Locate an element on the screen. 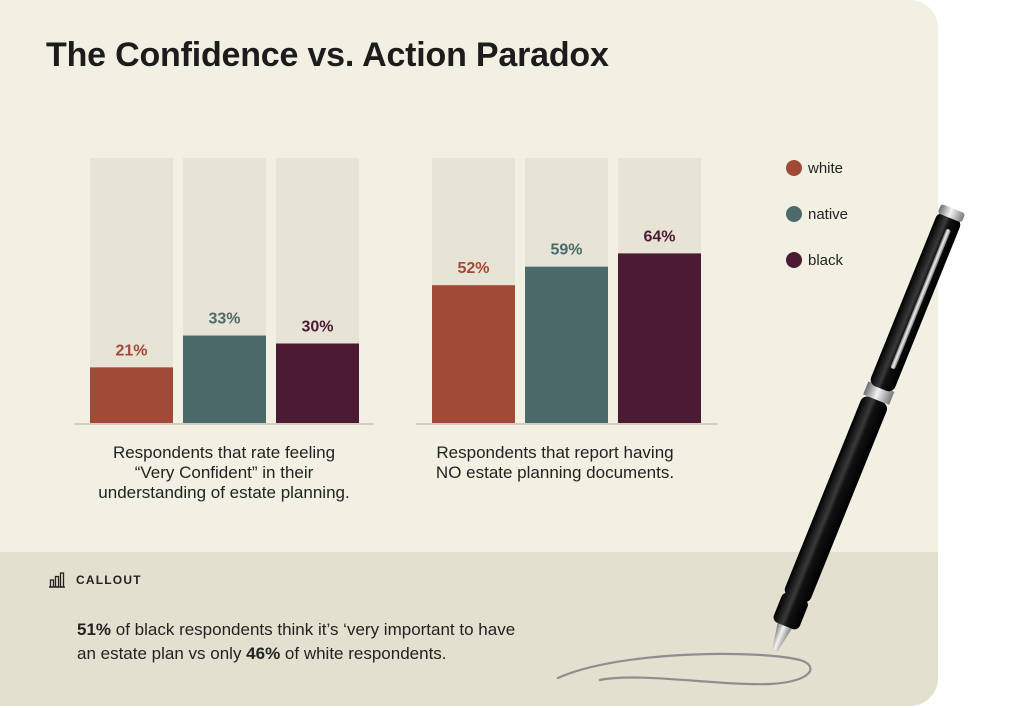  chart1-data-label: 33% is located at coordinates (224, 319).